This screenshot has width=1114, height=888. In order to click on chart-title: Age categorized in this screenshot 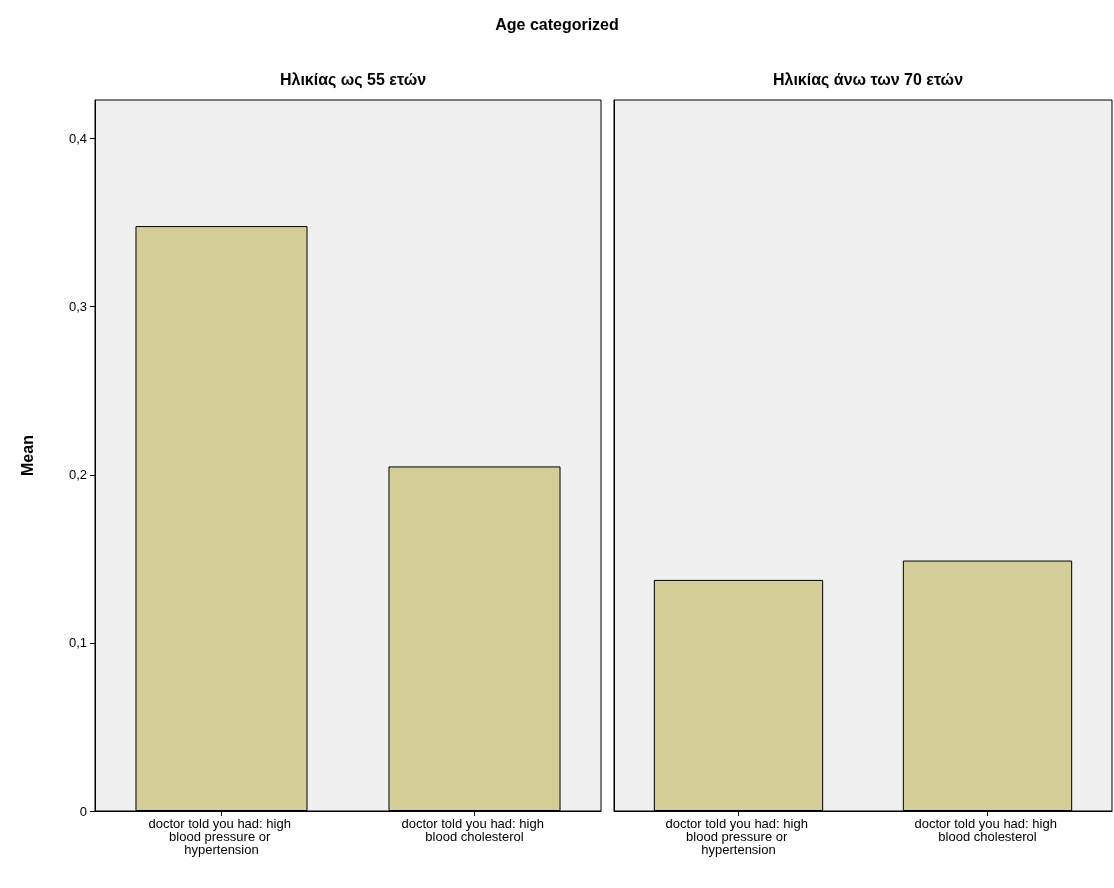, I will do `click(557, 25)`.